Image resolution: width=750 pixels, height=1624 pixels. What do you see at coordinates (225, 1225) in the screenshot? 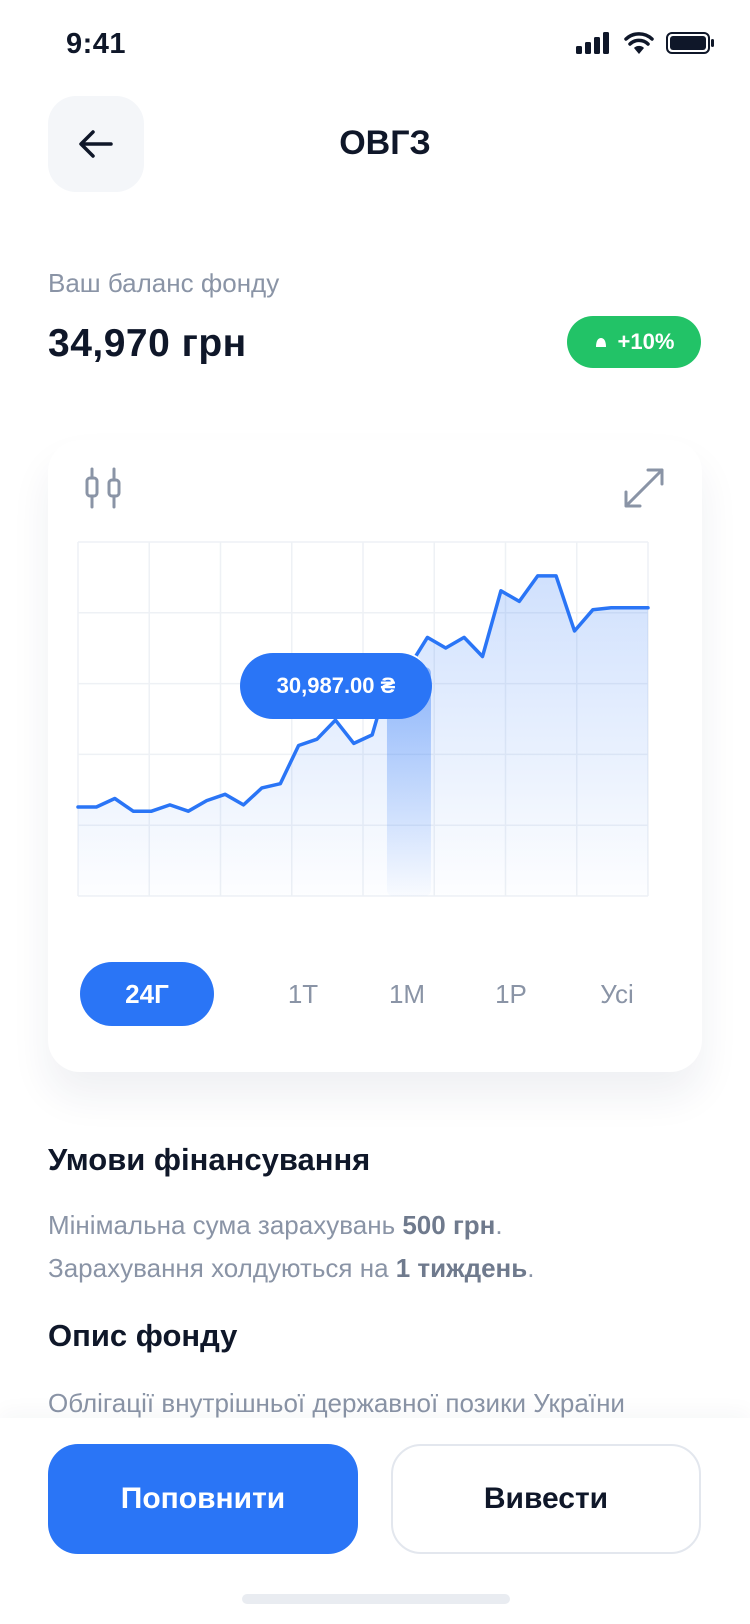
I see `terms-min-amount-text: Мінімальна сума зарахувань` at bounding box center [225, 1225].